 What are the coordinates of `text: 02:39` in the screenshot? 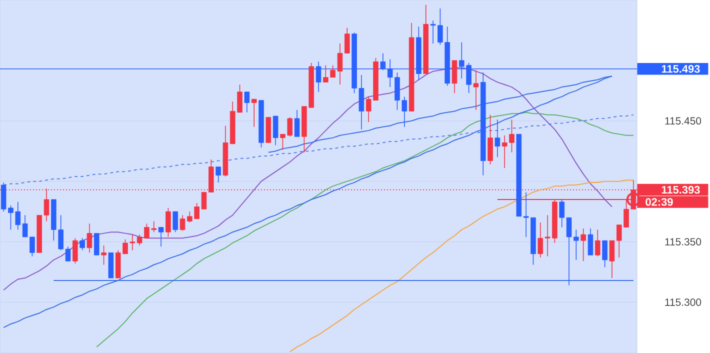 It's located at (659, 202).